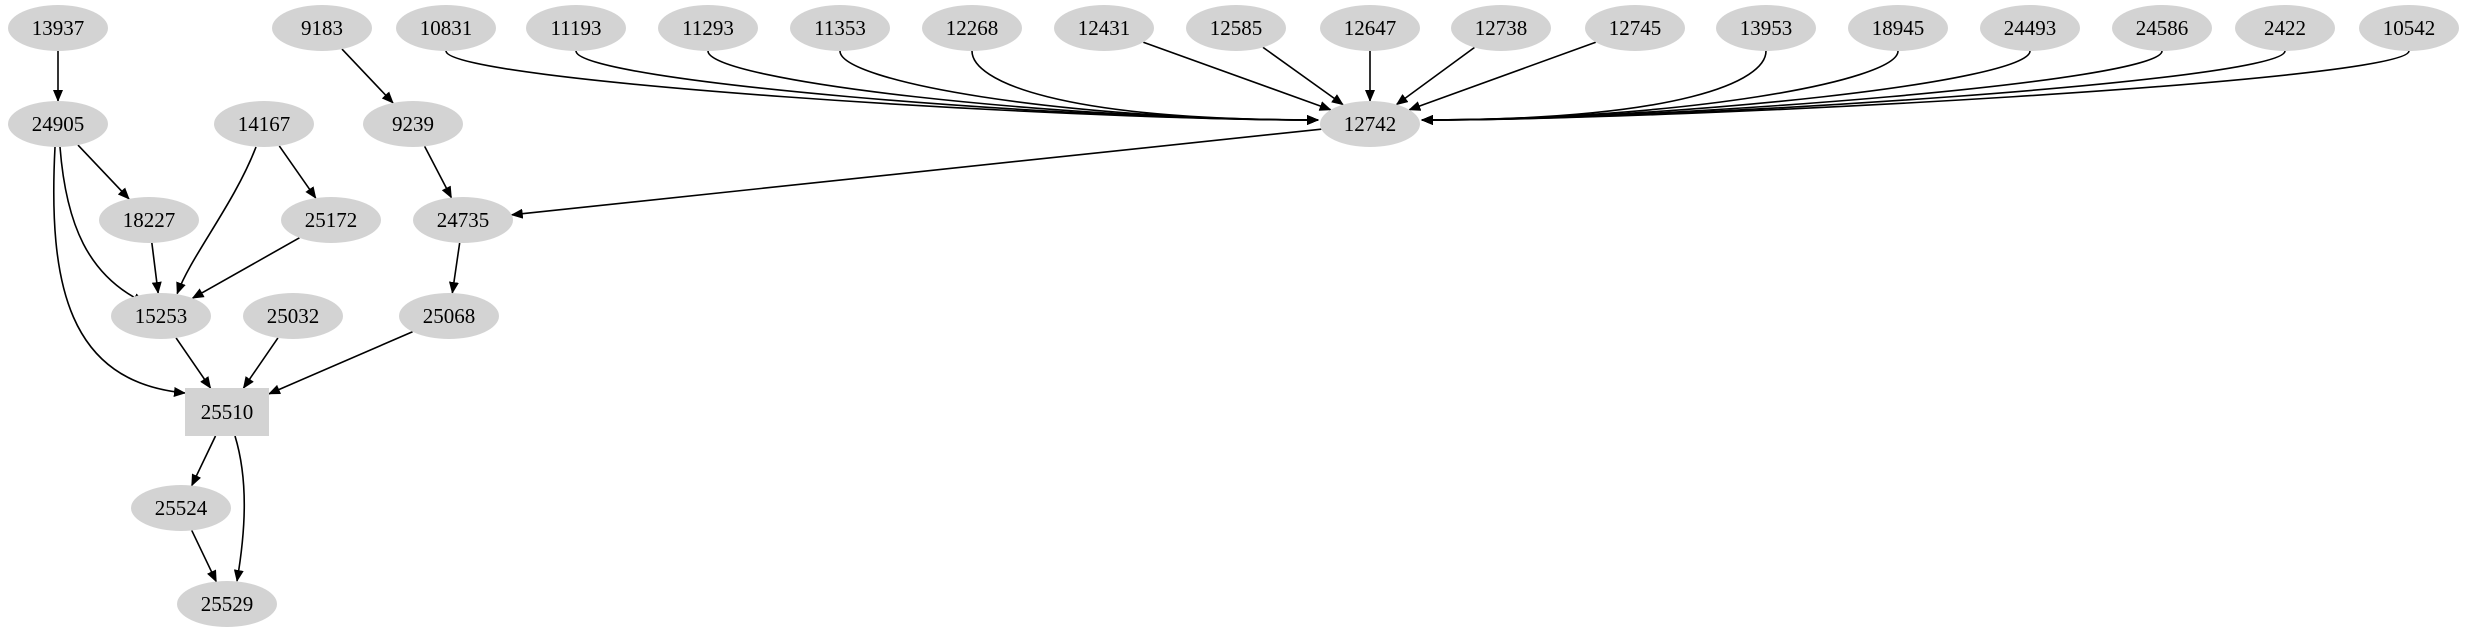 This screenshot has width=2470, height=635. I want to click on node-label: 25529, so click(227, 604).